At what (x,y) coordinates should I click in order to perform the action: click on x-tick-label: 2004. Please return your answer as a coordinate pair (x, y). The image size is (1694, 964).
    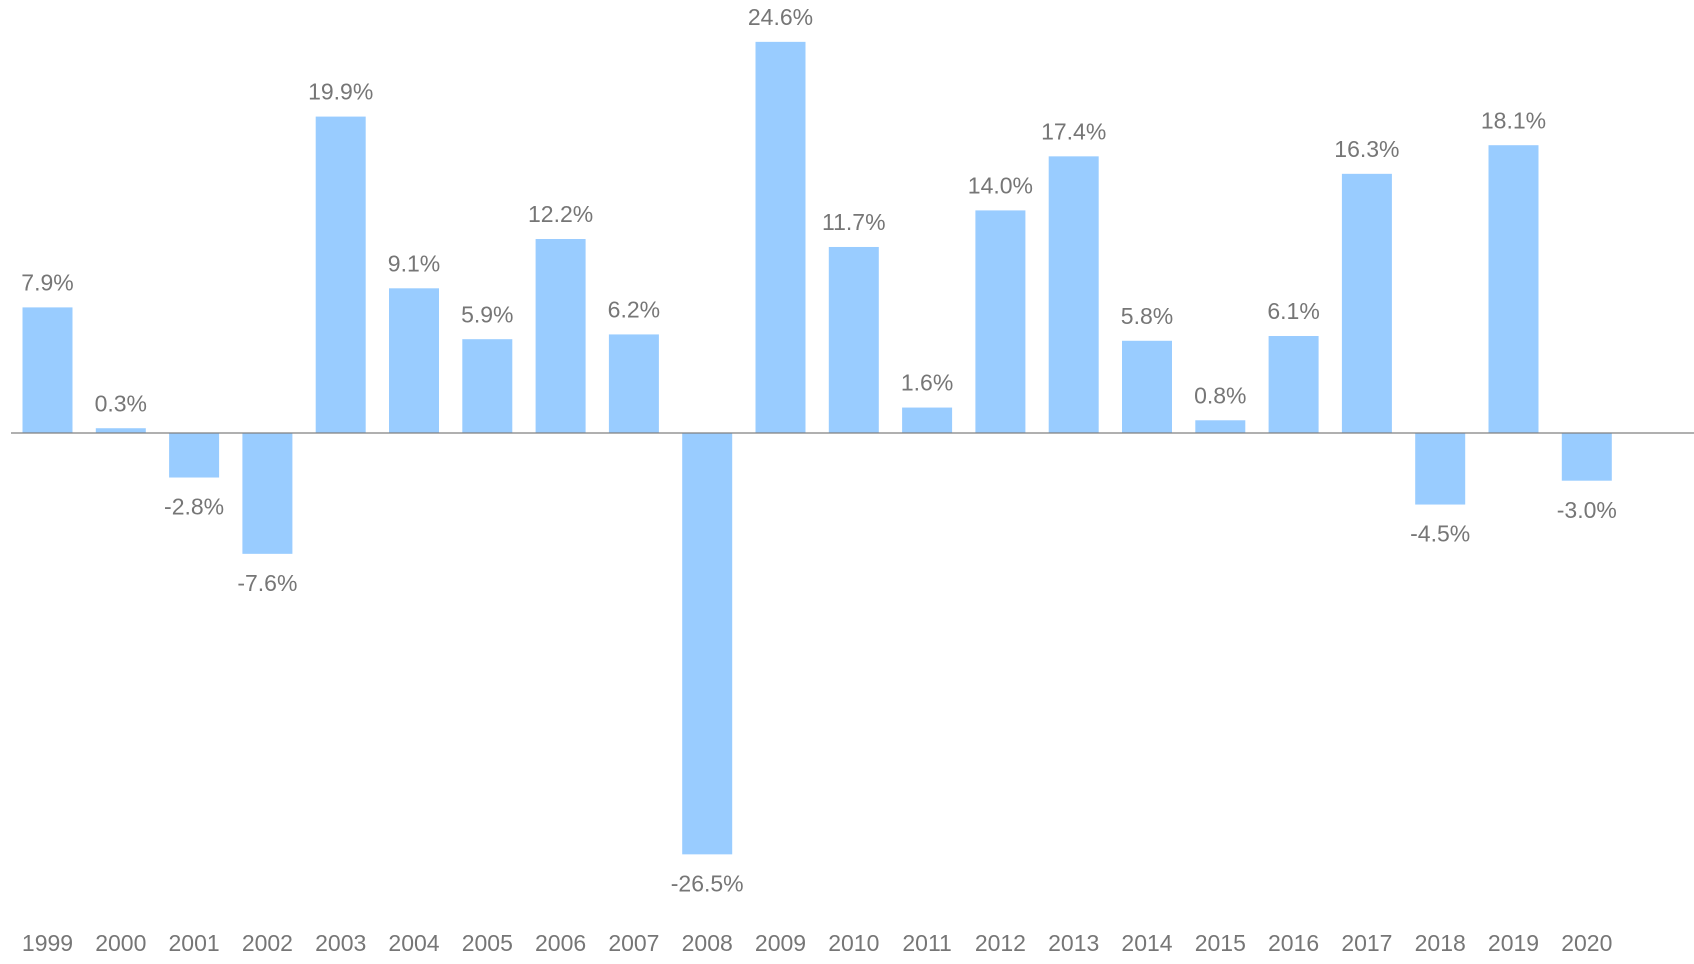
    Looking at the image, I should click on (413, 943).